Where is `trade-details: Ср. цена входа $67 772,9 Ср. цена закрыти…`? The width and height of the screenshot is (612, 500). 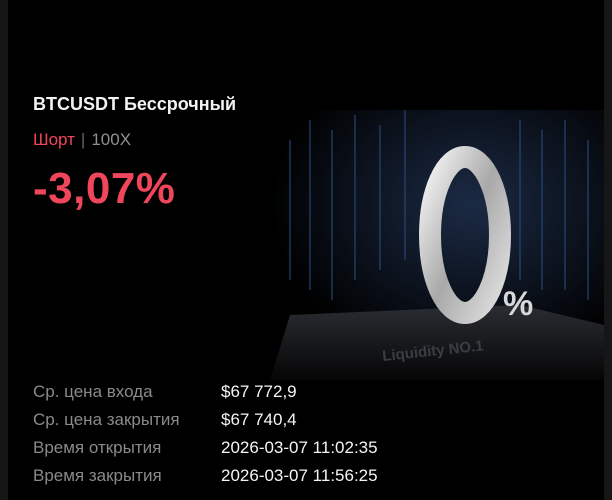 trade-details: Ср. цена входа $67 772,9 Ср. цена закрыти… is located at coordinates (205, 434).